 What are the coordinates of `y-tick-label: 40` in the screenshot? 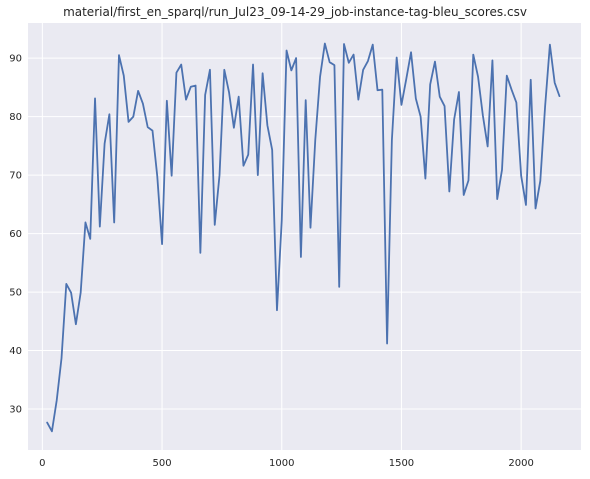 It's located at (15, 351).